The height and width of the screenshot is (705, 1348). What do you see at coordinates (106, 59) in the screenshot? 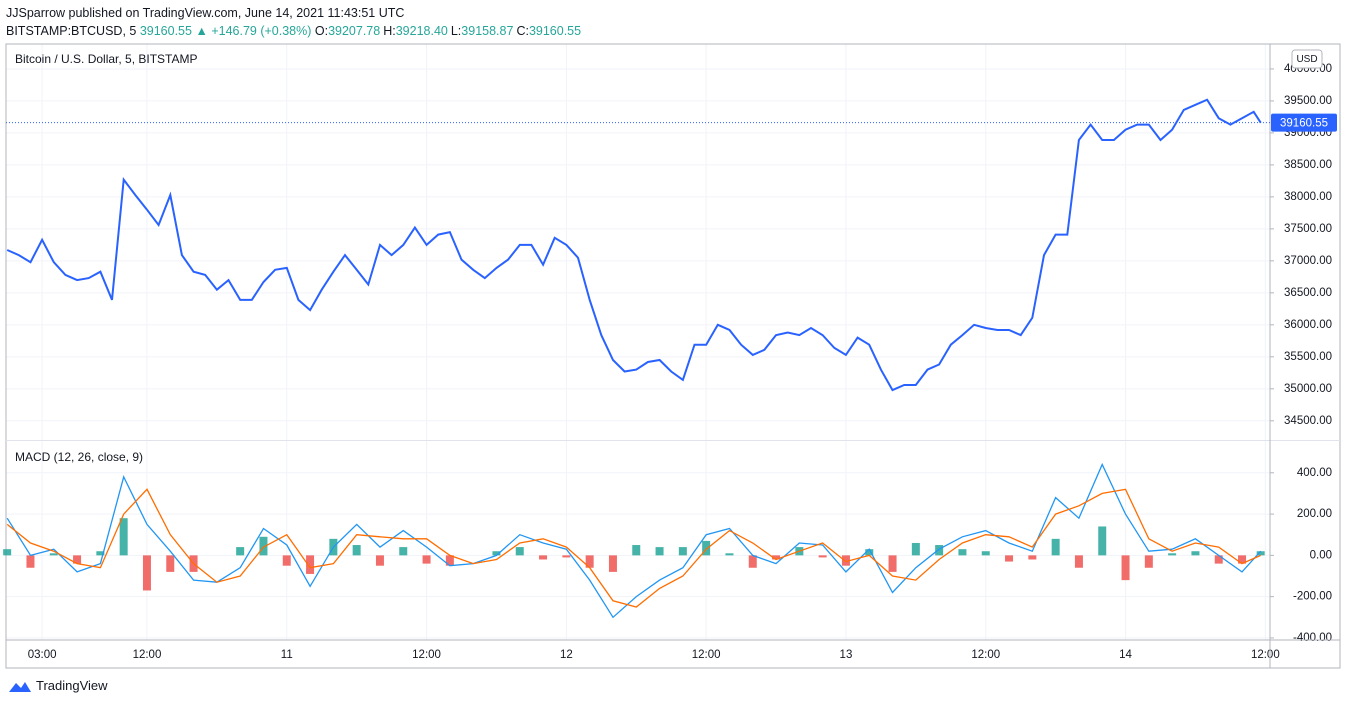
I see `pane-title: Bitcoin / U.S. Dollar, 5, BITSTAMP` at bounding box center [106, 59].